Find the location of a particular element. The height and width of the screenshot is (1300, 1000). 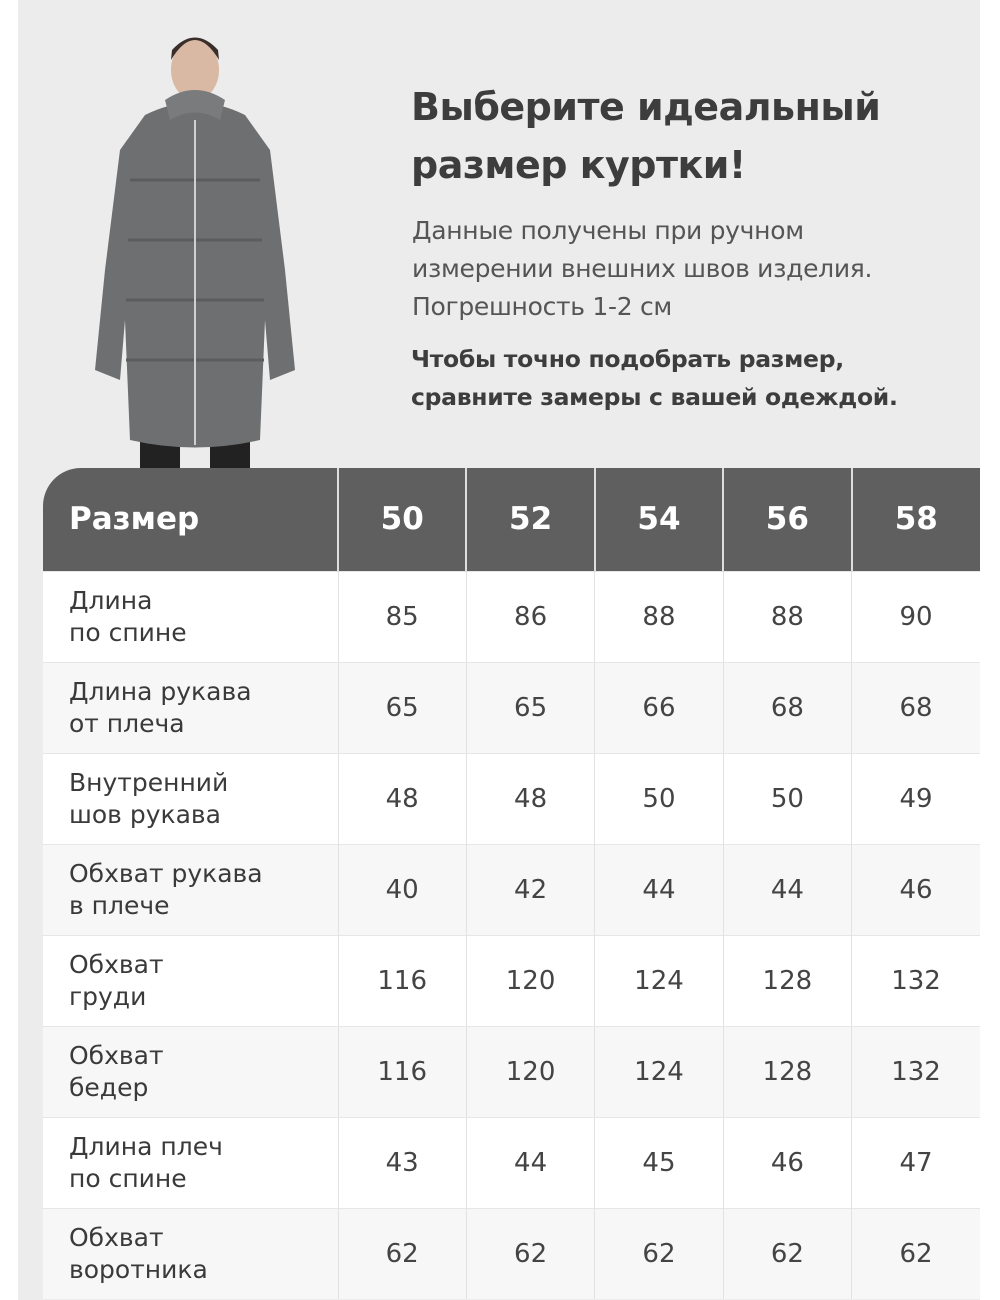

measurement-label: Обхват груди is located at coordinates (190, 980).